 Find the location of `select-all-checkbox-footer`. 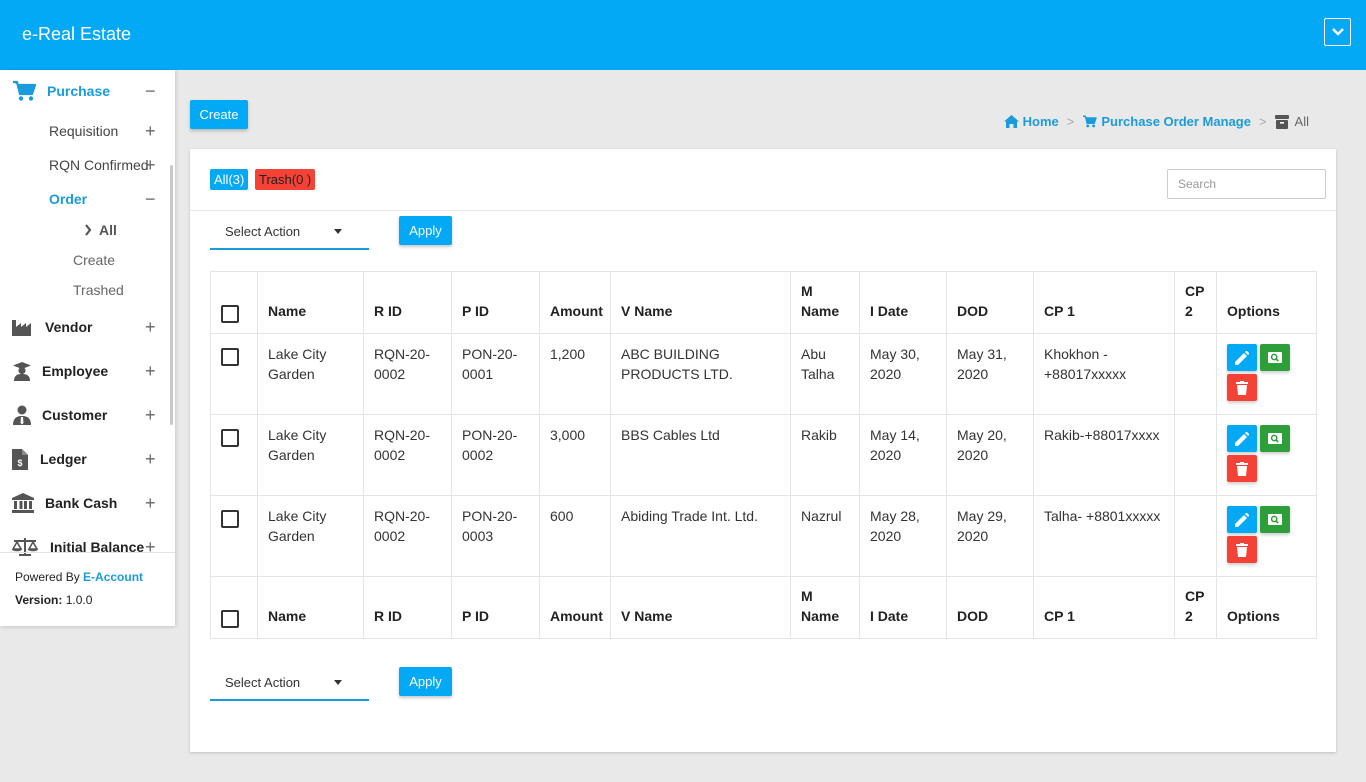

select-all-checkbox-footer is located at coordinates (230, 619).